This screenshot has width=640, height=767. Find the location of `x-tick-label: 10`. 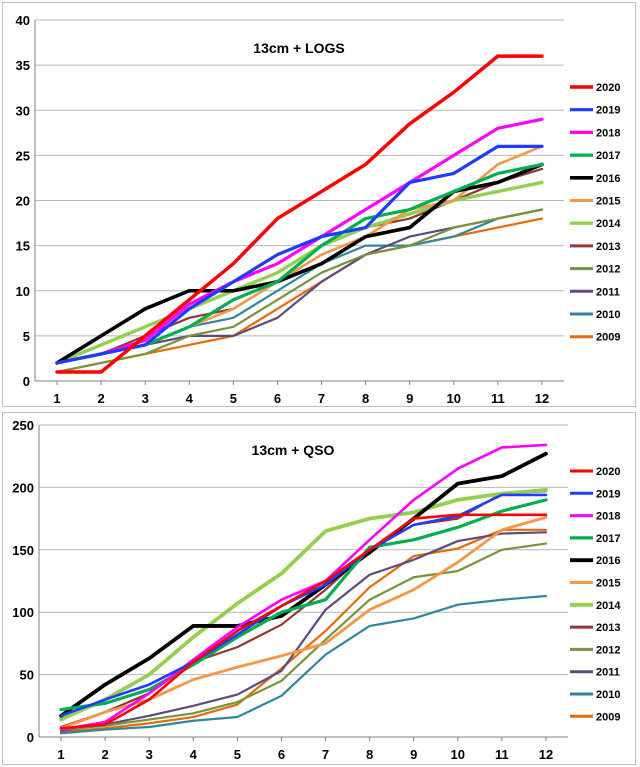

x-tick-label: 10 is located at coordinates (458, 754).